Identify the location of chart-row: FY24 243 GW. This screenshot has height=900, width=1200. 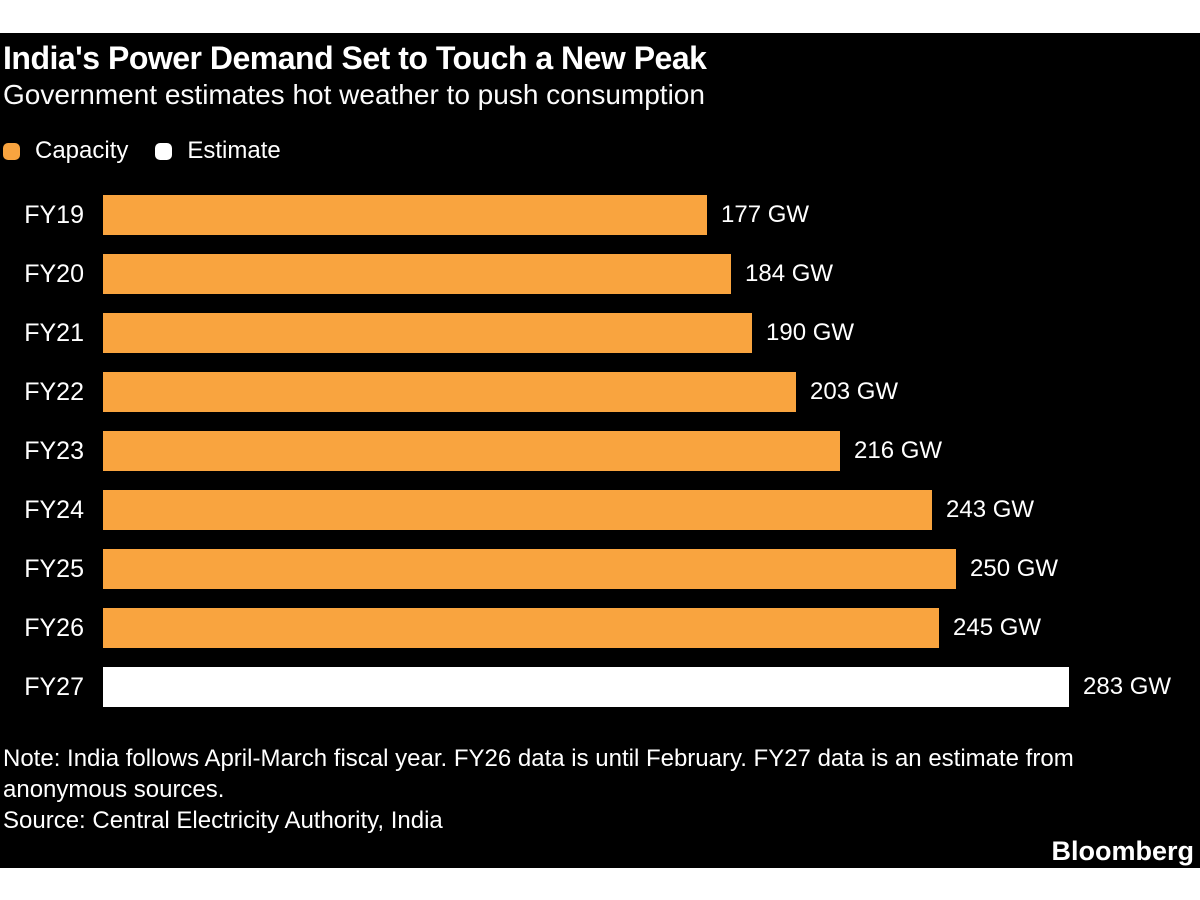
(601, 510).